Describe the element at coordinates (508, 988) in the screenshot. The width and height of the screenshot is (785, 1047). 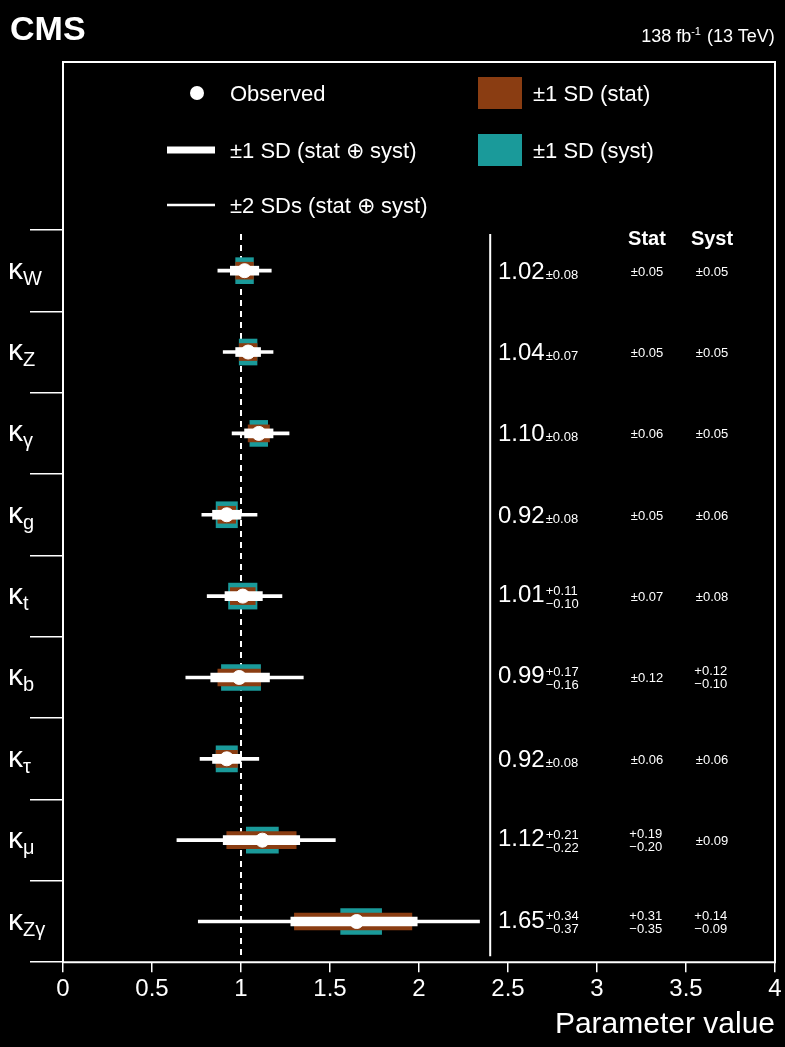
I see `x-tick-label: 2.5` at that location.